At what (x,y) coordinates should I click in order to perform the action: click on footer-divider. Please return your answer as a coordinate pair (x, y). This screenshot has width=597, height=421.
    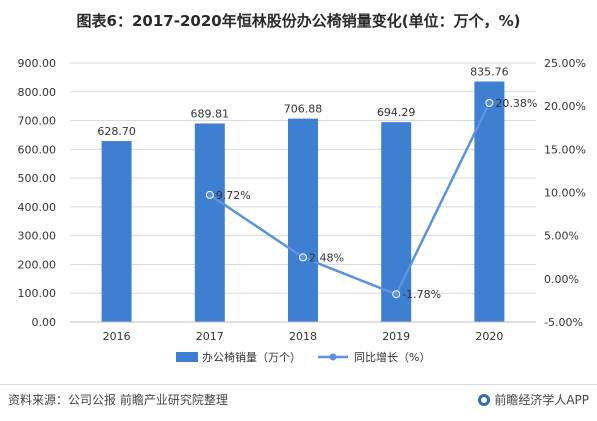
    Looking at the image, I should click on (298, 384).